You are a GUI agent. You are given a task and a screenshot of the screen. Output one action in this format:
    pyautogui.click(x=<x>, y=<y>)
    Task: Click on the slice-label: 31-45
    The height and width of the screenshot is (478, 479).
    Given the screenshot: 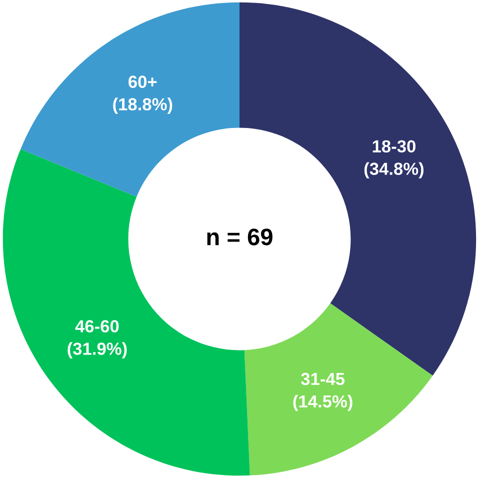 What is the action you would take?
    pyautogui.click(x=323, y=379)
    